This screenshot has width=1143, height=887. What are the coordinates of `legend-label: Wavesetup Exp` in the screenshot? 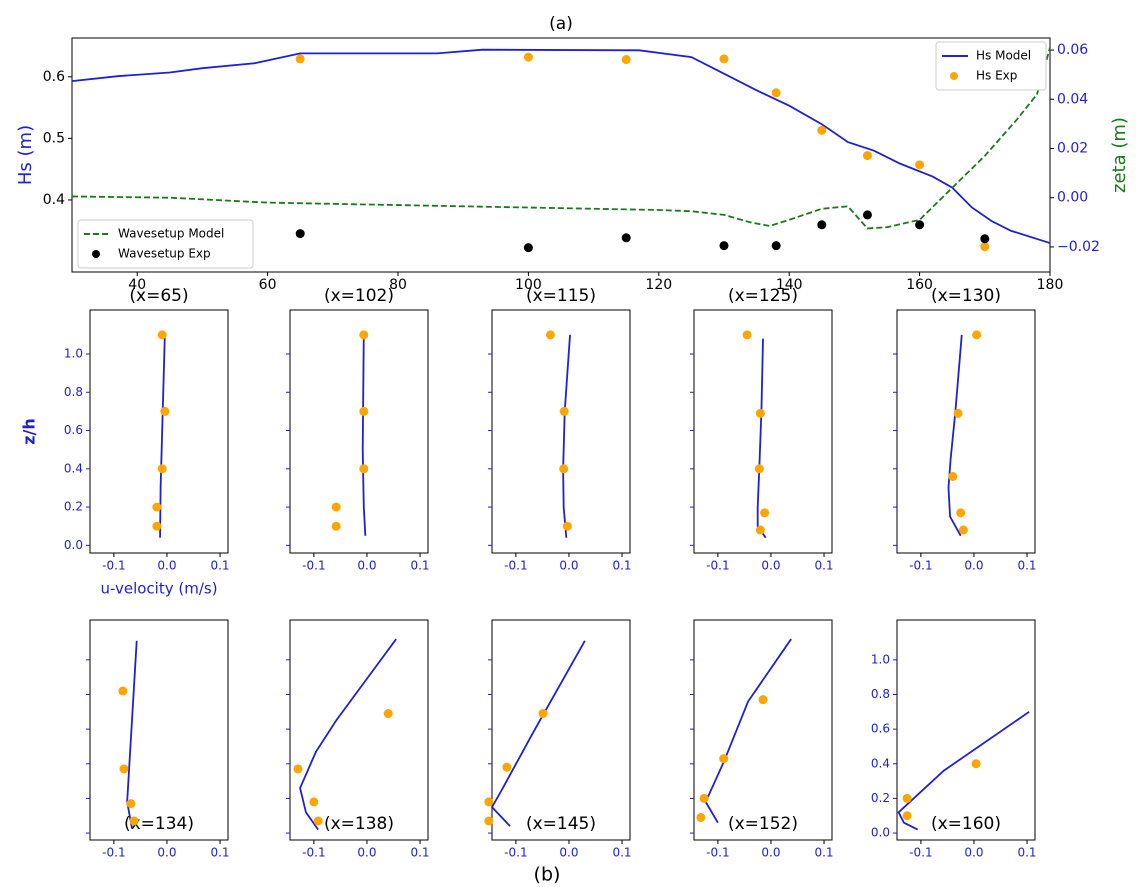 It's located at (164, 254).